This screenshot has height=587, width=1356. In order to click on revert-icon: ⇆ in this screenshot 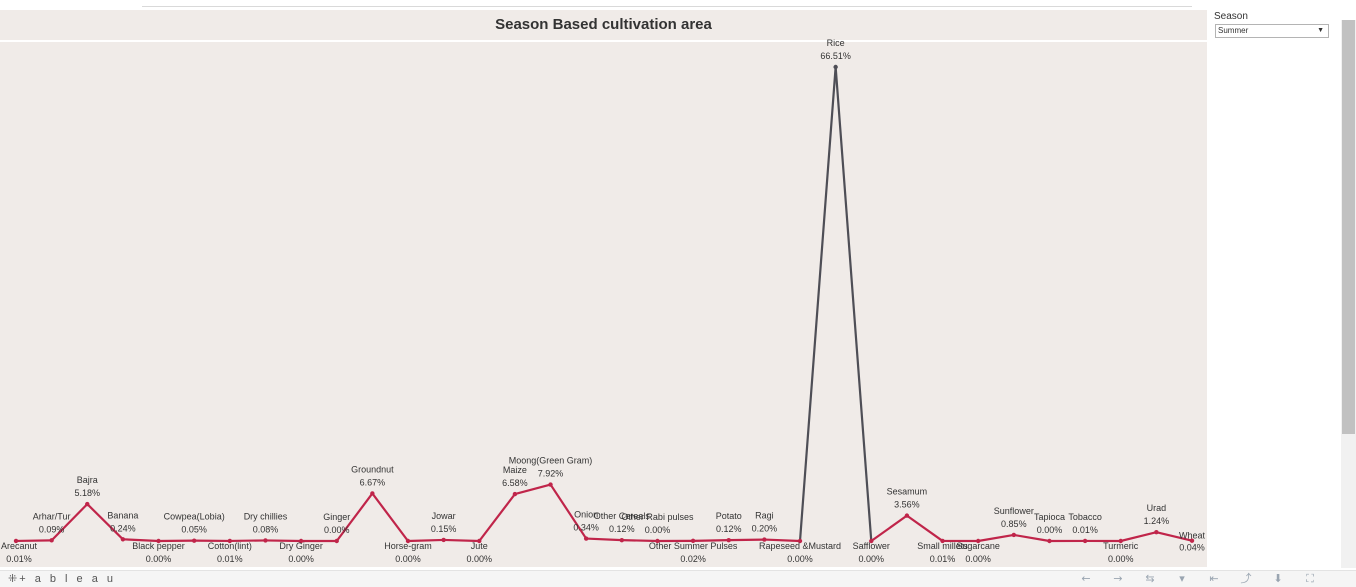, I will do `click(1150, 578)`.